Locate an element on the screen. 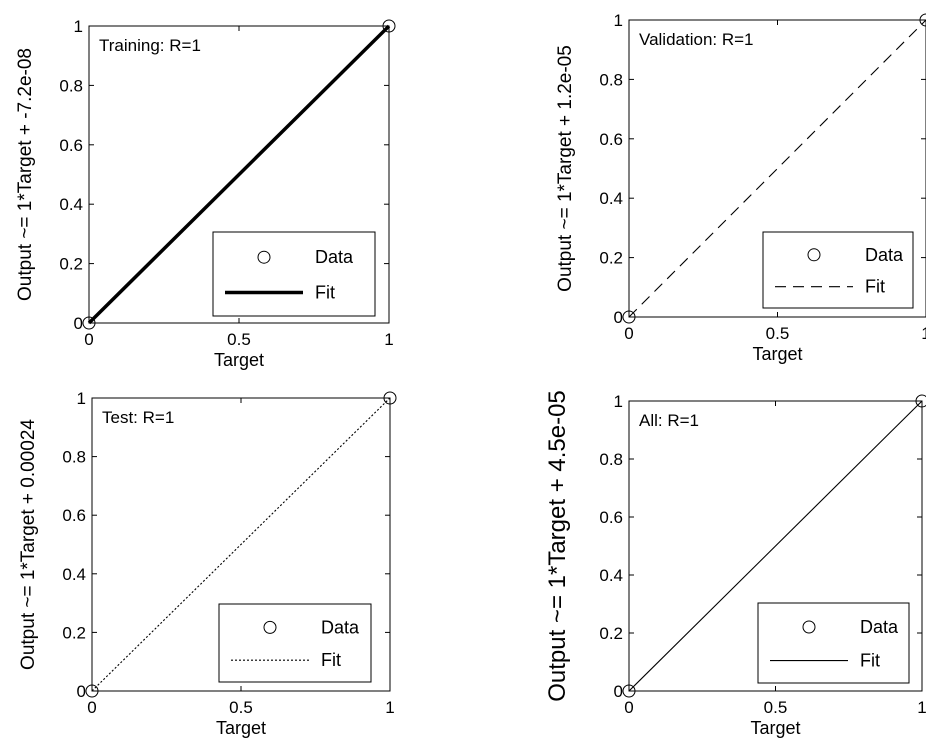 This screenshot has height=753, width=926. panel-annotation: Training: R=1 is located at coordinates (150, 45).